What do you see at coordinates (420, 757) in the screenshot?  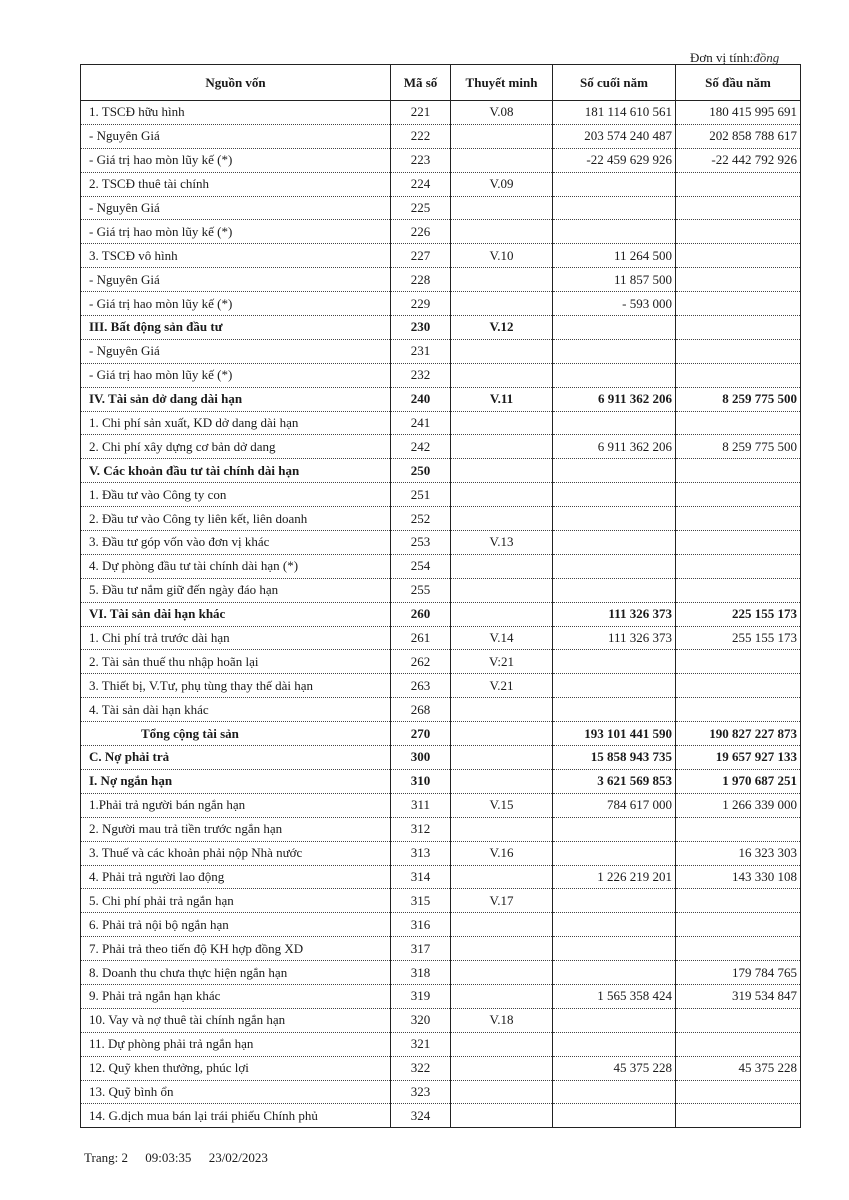 I see `row-code: 300` at bounding box center [420, 757].